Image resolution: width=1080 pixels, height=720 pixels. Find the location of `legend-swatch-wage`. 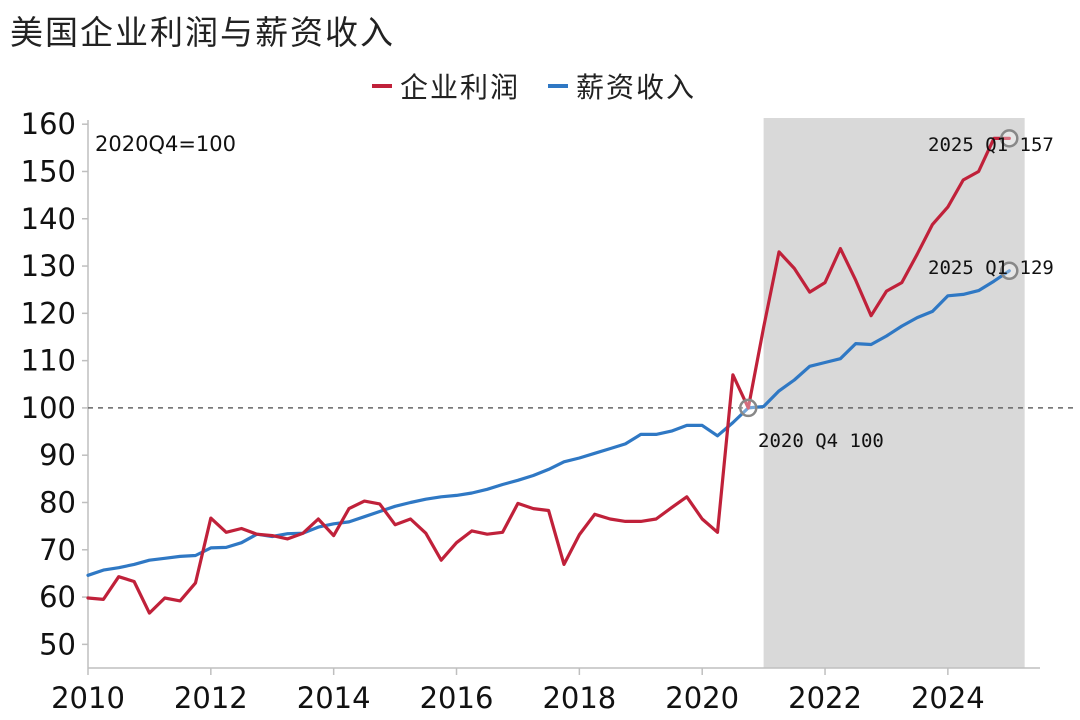

legend-swatch-wage is located at coordinates (558, 86).